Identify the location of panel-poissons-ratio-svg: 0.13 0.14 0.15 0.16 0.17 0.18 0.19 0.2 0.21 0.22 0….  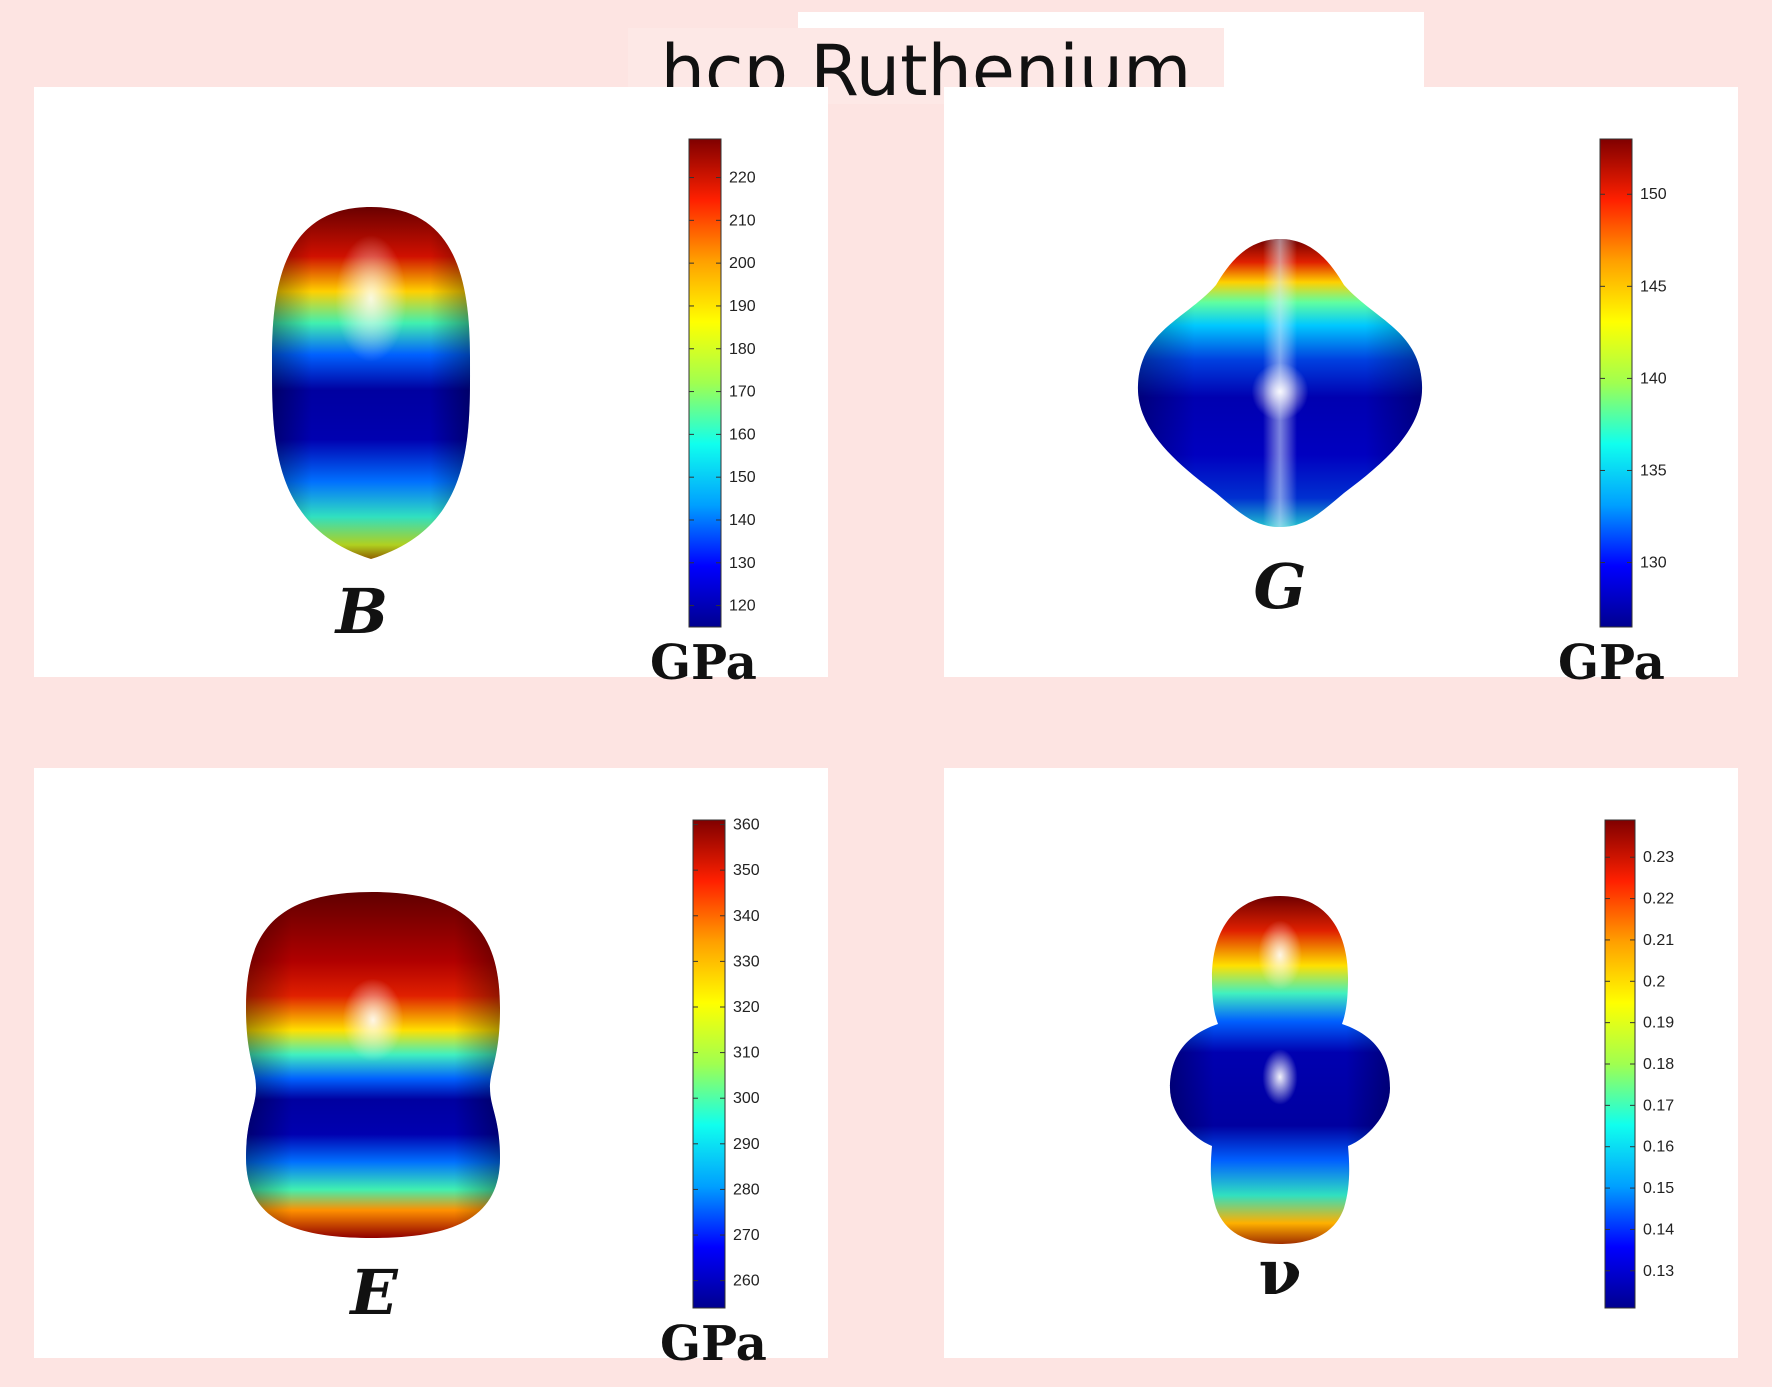
(1422, 1064).